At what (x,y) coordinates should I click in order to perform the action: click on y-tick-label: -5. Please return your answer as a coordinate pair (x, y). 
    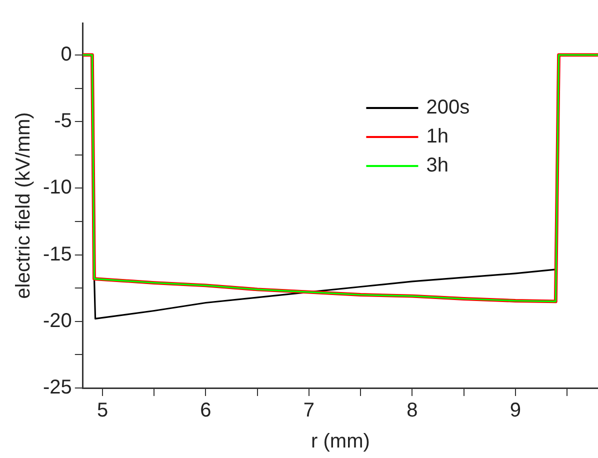
    Looking at the image, I should click on (63, 121).